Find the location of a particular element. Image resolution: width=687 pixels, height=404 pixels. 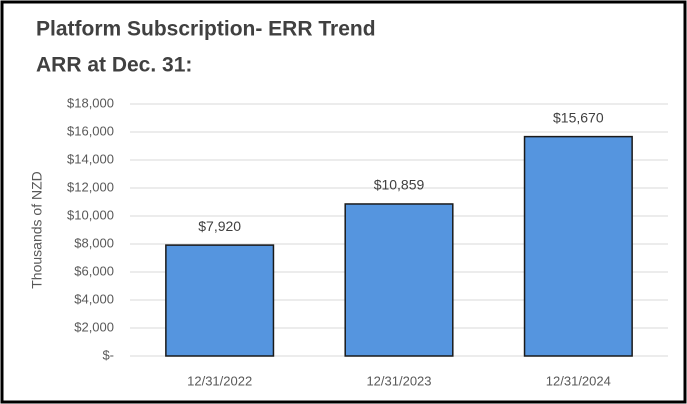

y-tick-label: $16,000 is located at coordinates (90, 130).